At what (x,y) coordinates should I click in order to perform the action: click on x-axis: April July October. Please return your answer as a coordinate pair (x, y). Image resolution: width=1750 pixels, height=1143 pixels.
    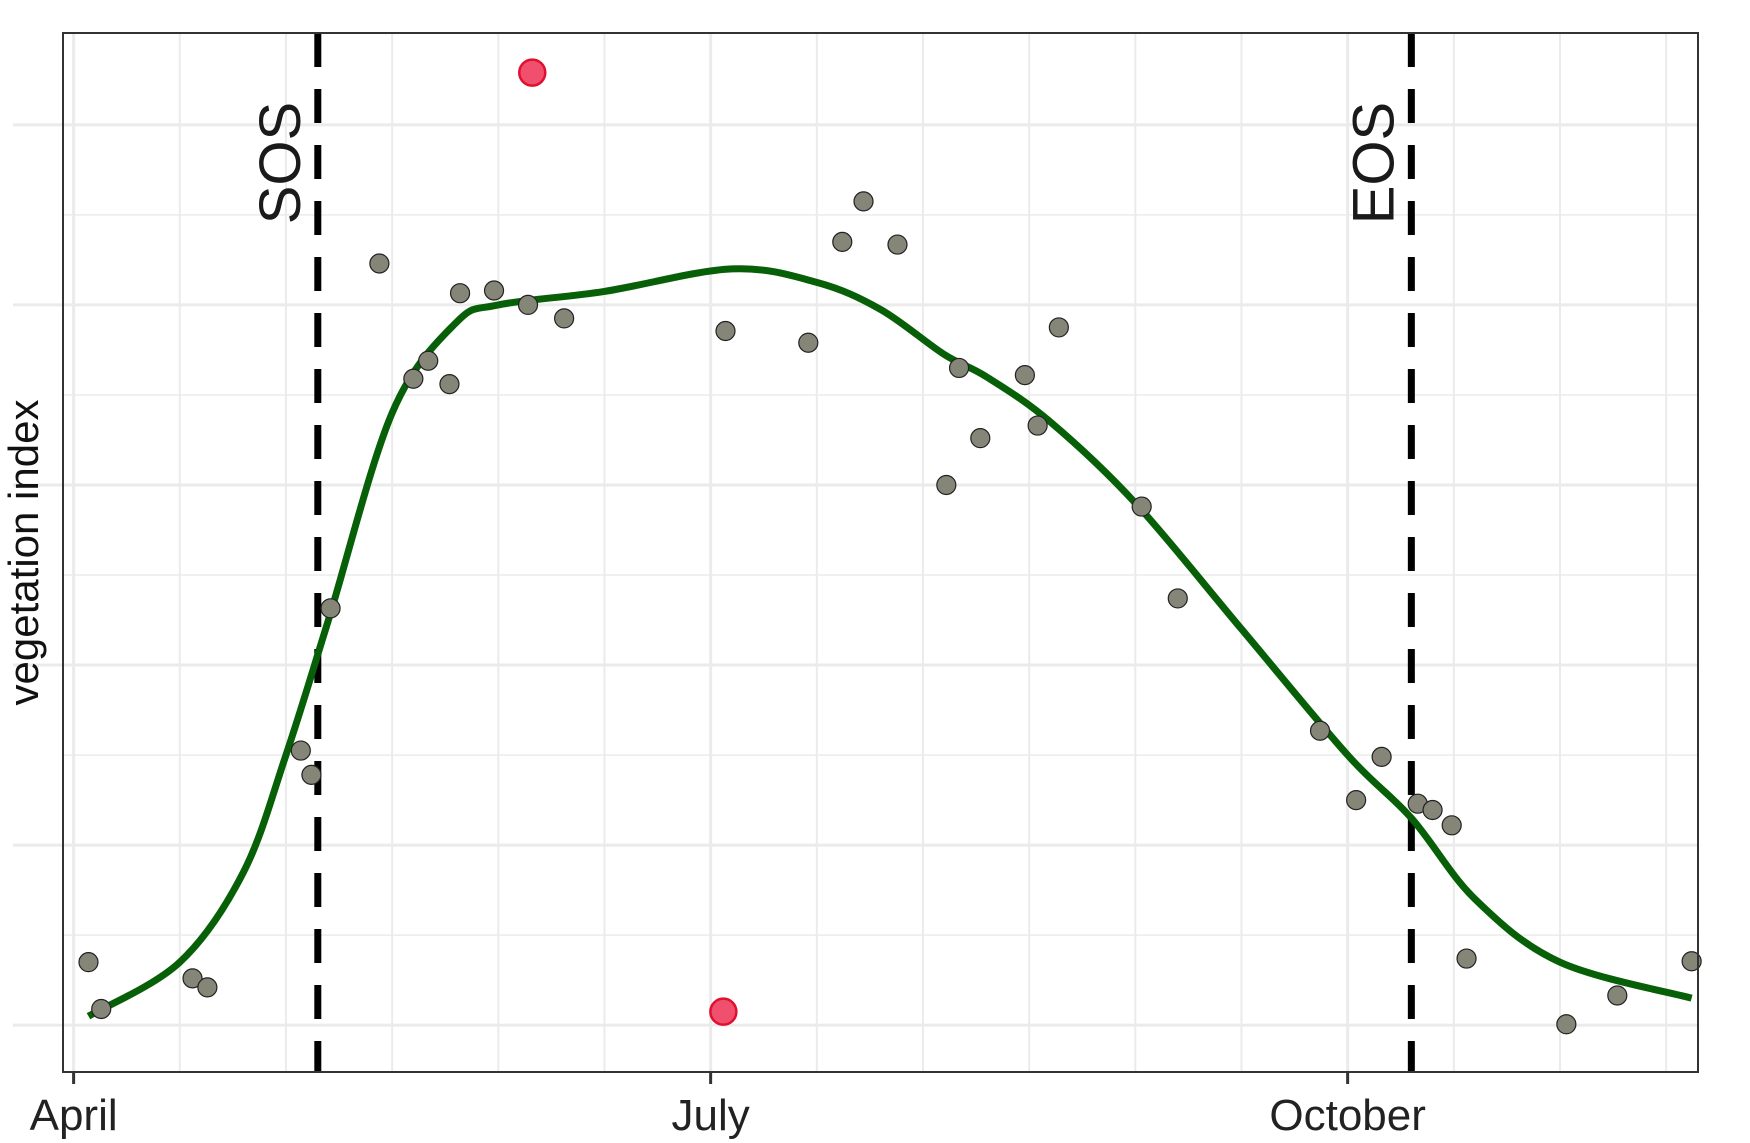
    Looking at the image, I should click on (728, 1106).